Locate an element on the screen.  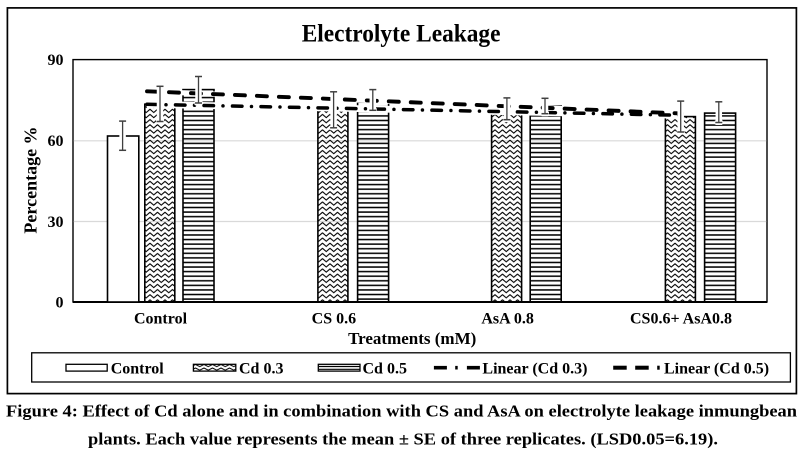
svg-text: CS 0.6 is located at coordinates (334, 319).